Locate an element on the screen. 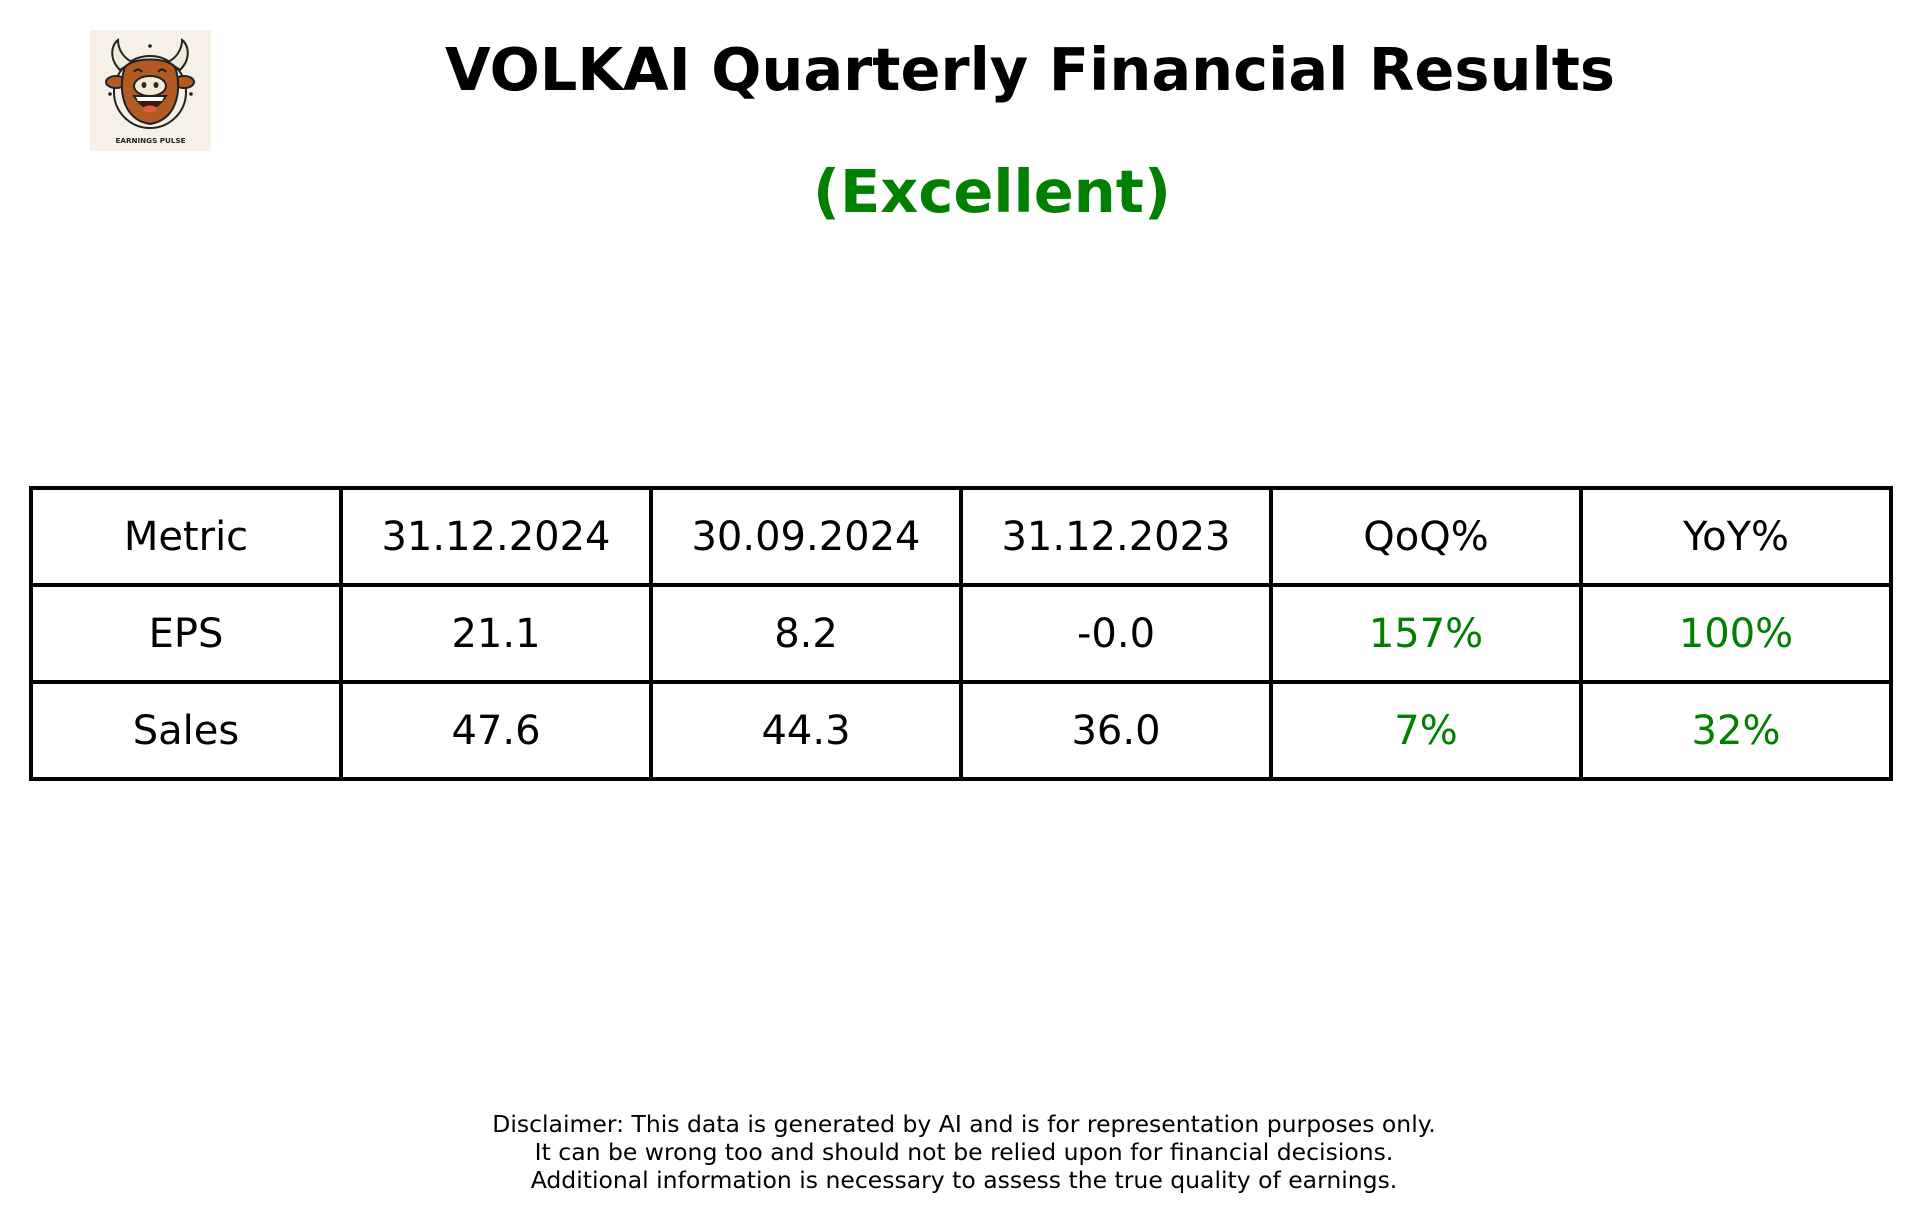 The height and width of the screenshot is (1220, 1919). earnings-pulse-logo: EARNINGS PULSE is located at coordinates (150, 90).